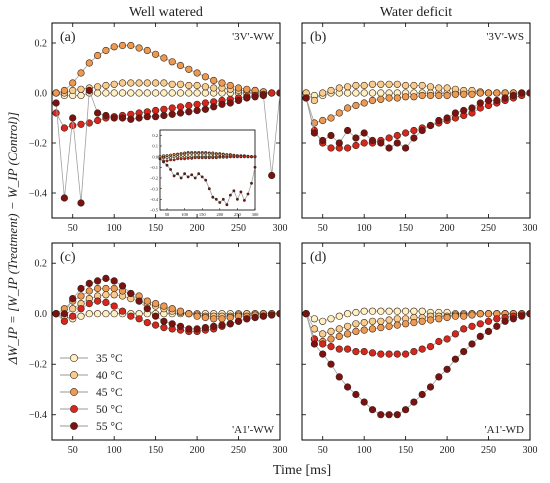  Describe the element at coordinates (41, 264) in the screenshot. I see `y-tick-label-2-3: 0.2` at that location.